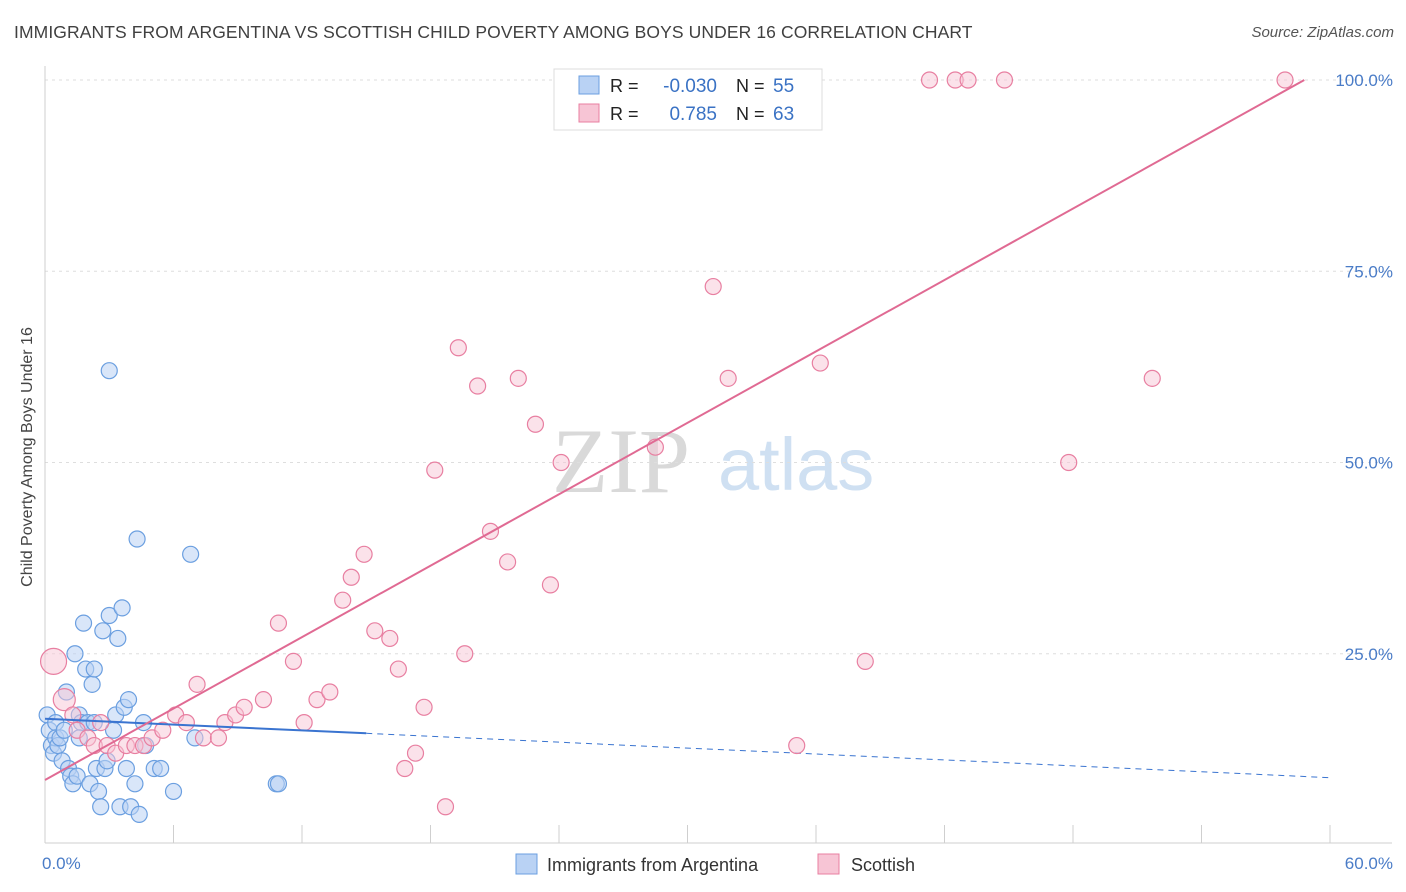 This screenshot has height=892, width=1406. Describe the element at coordinates (1322, 32) in the screenshot. I see `source-credit: Source: ZipAtlas.com` at that location.